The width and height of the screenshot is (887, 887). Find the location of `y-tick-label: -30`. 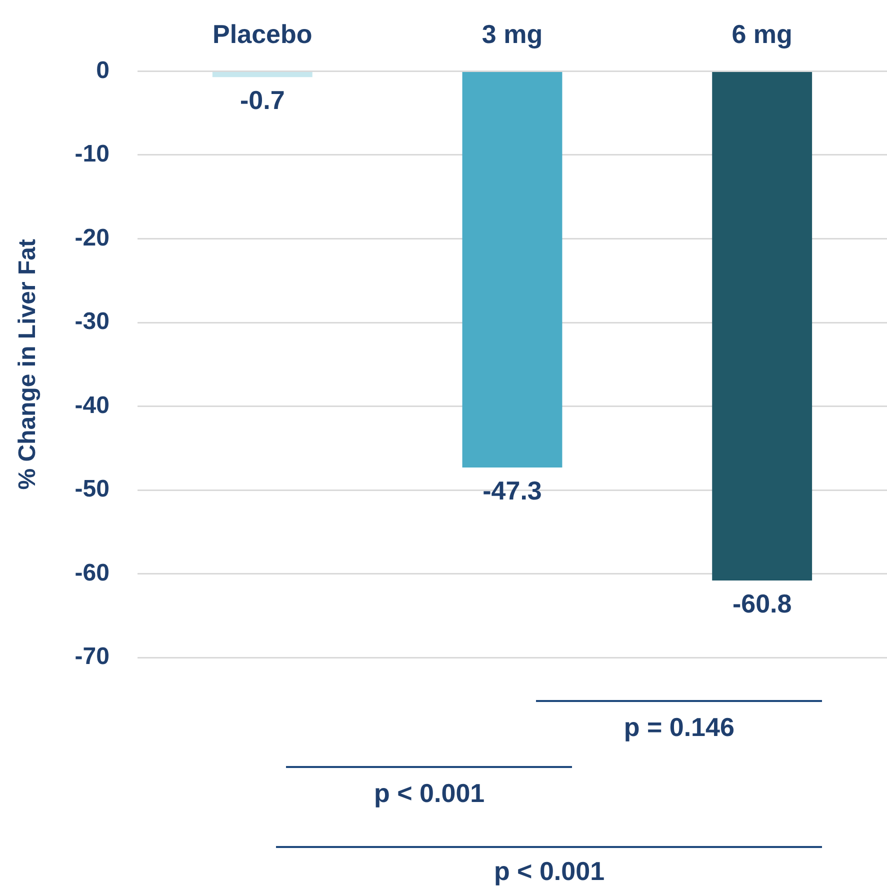

y-tick-label: -30 is located at coordinates (92, 322).